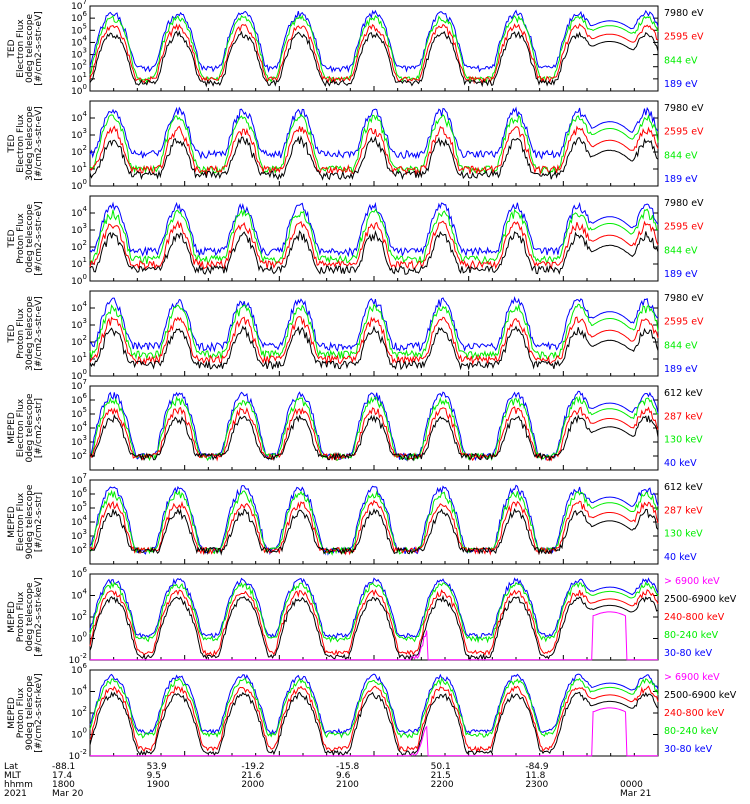 This screenshot has height=804, width=750. What do you see at coordinates (683, 416) in the screenshot?
I see `legend-label: 287 keV` at bounding box center [683, 416].